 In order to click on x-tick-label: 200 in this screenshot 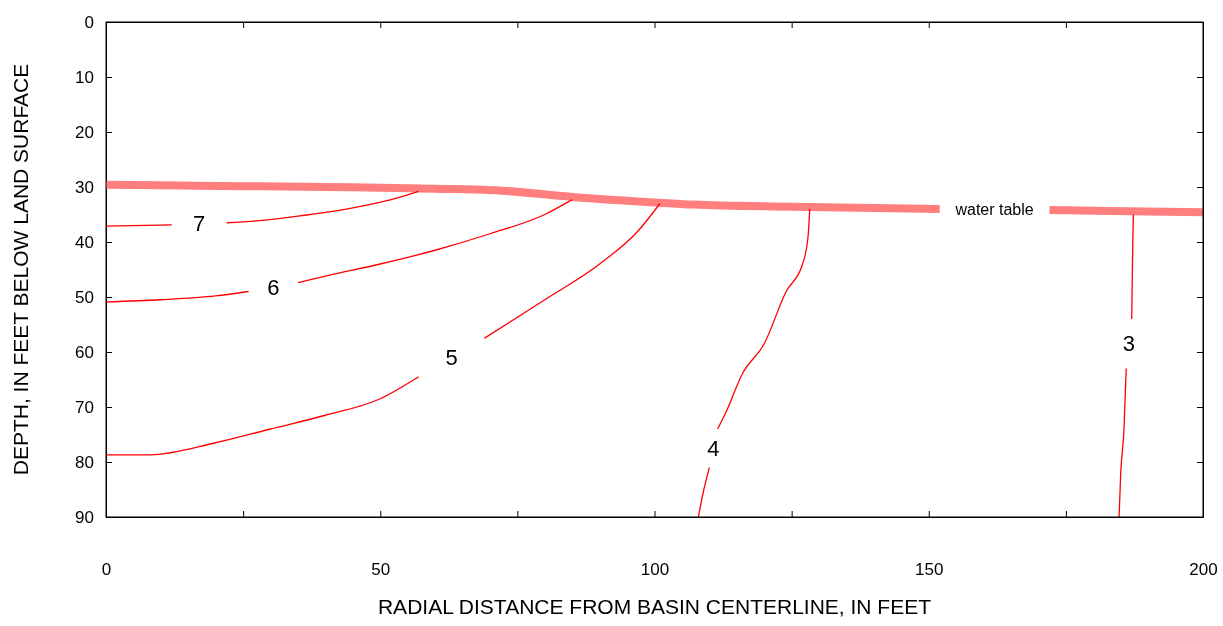, I will do `click(1203, 570)`.